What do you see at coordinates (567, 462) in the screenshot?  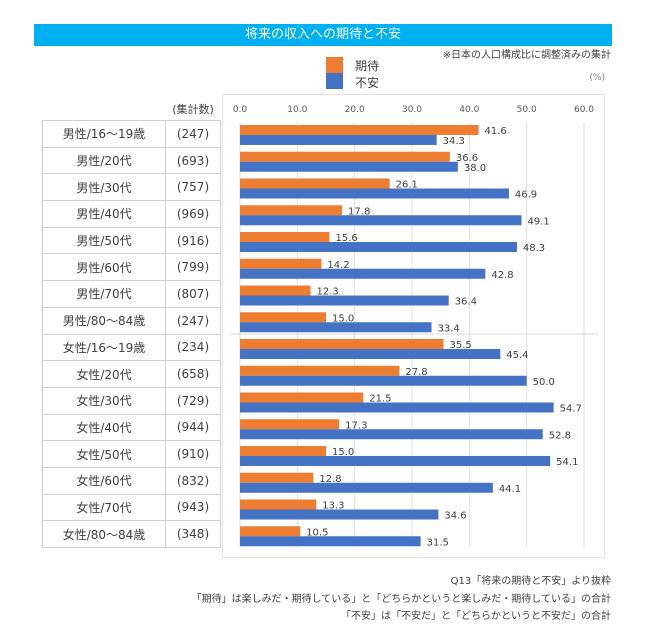 I see `data-label-anxiety: 54.1` at bounding box center [567, 462].